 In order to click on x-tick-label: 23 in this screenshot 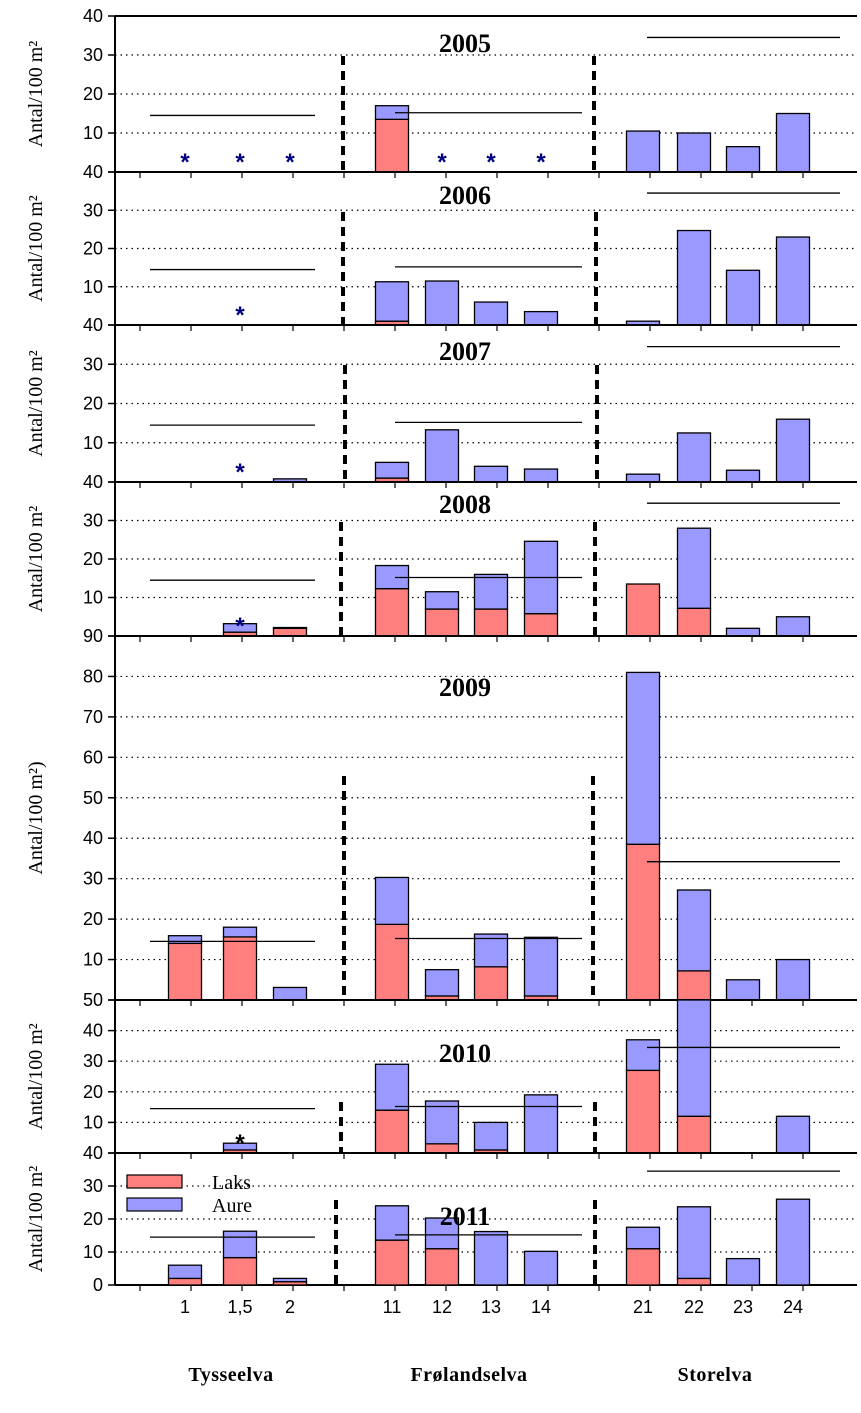, I will do `click(743, 1307)`.